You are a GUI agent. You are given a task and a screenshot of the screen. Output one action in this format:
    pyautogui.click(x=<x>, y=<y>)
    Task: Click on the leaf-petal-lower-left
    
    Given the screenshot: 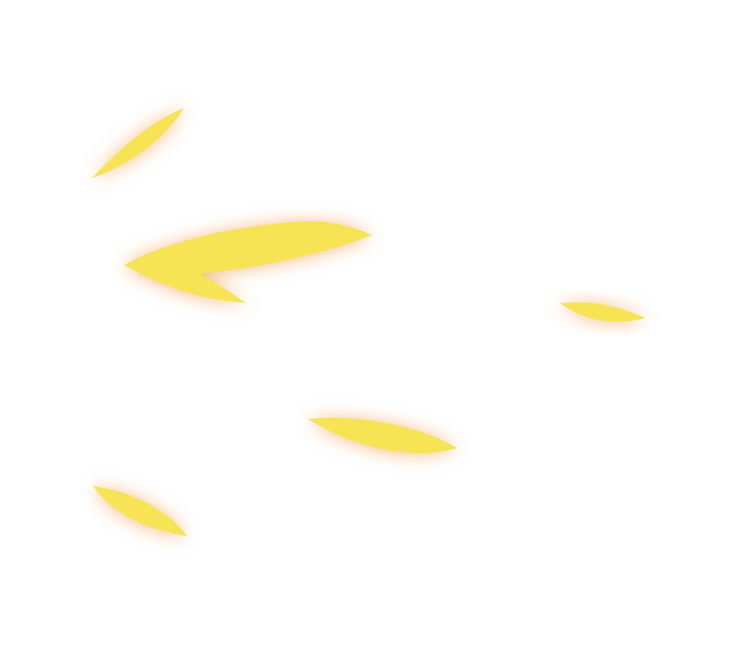 What is the action you would take?
    pyautogui.click(x=140, y=511)
    